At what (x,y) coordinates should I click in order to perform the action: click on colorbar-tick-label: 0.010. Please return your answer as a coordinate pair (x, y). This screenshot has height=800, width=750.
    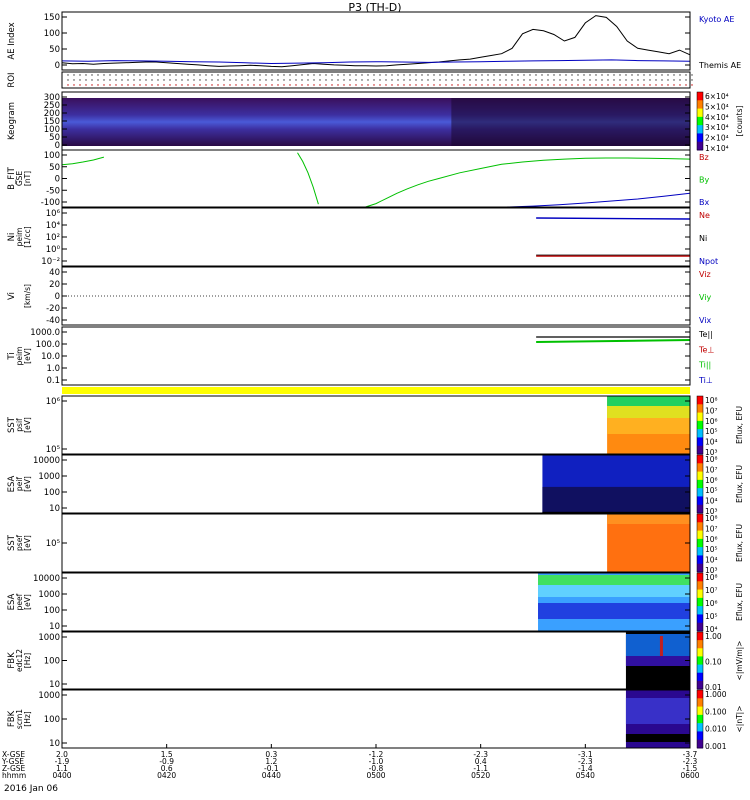
    Looking at the image, I should click on (716, 729).